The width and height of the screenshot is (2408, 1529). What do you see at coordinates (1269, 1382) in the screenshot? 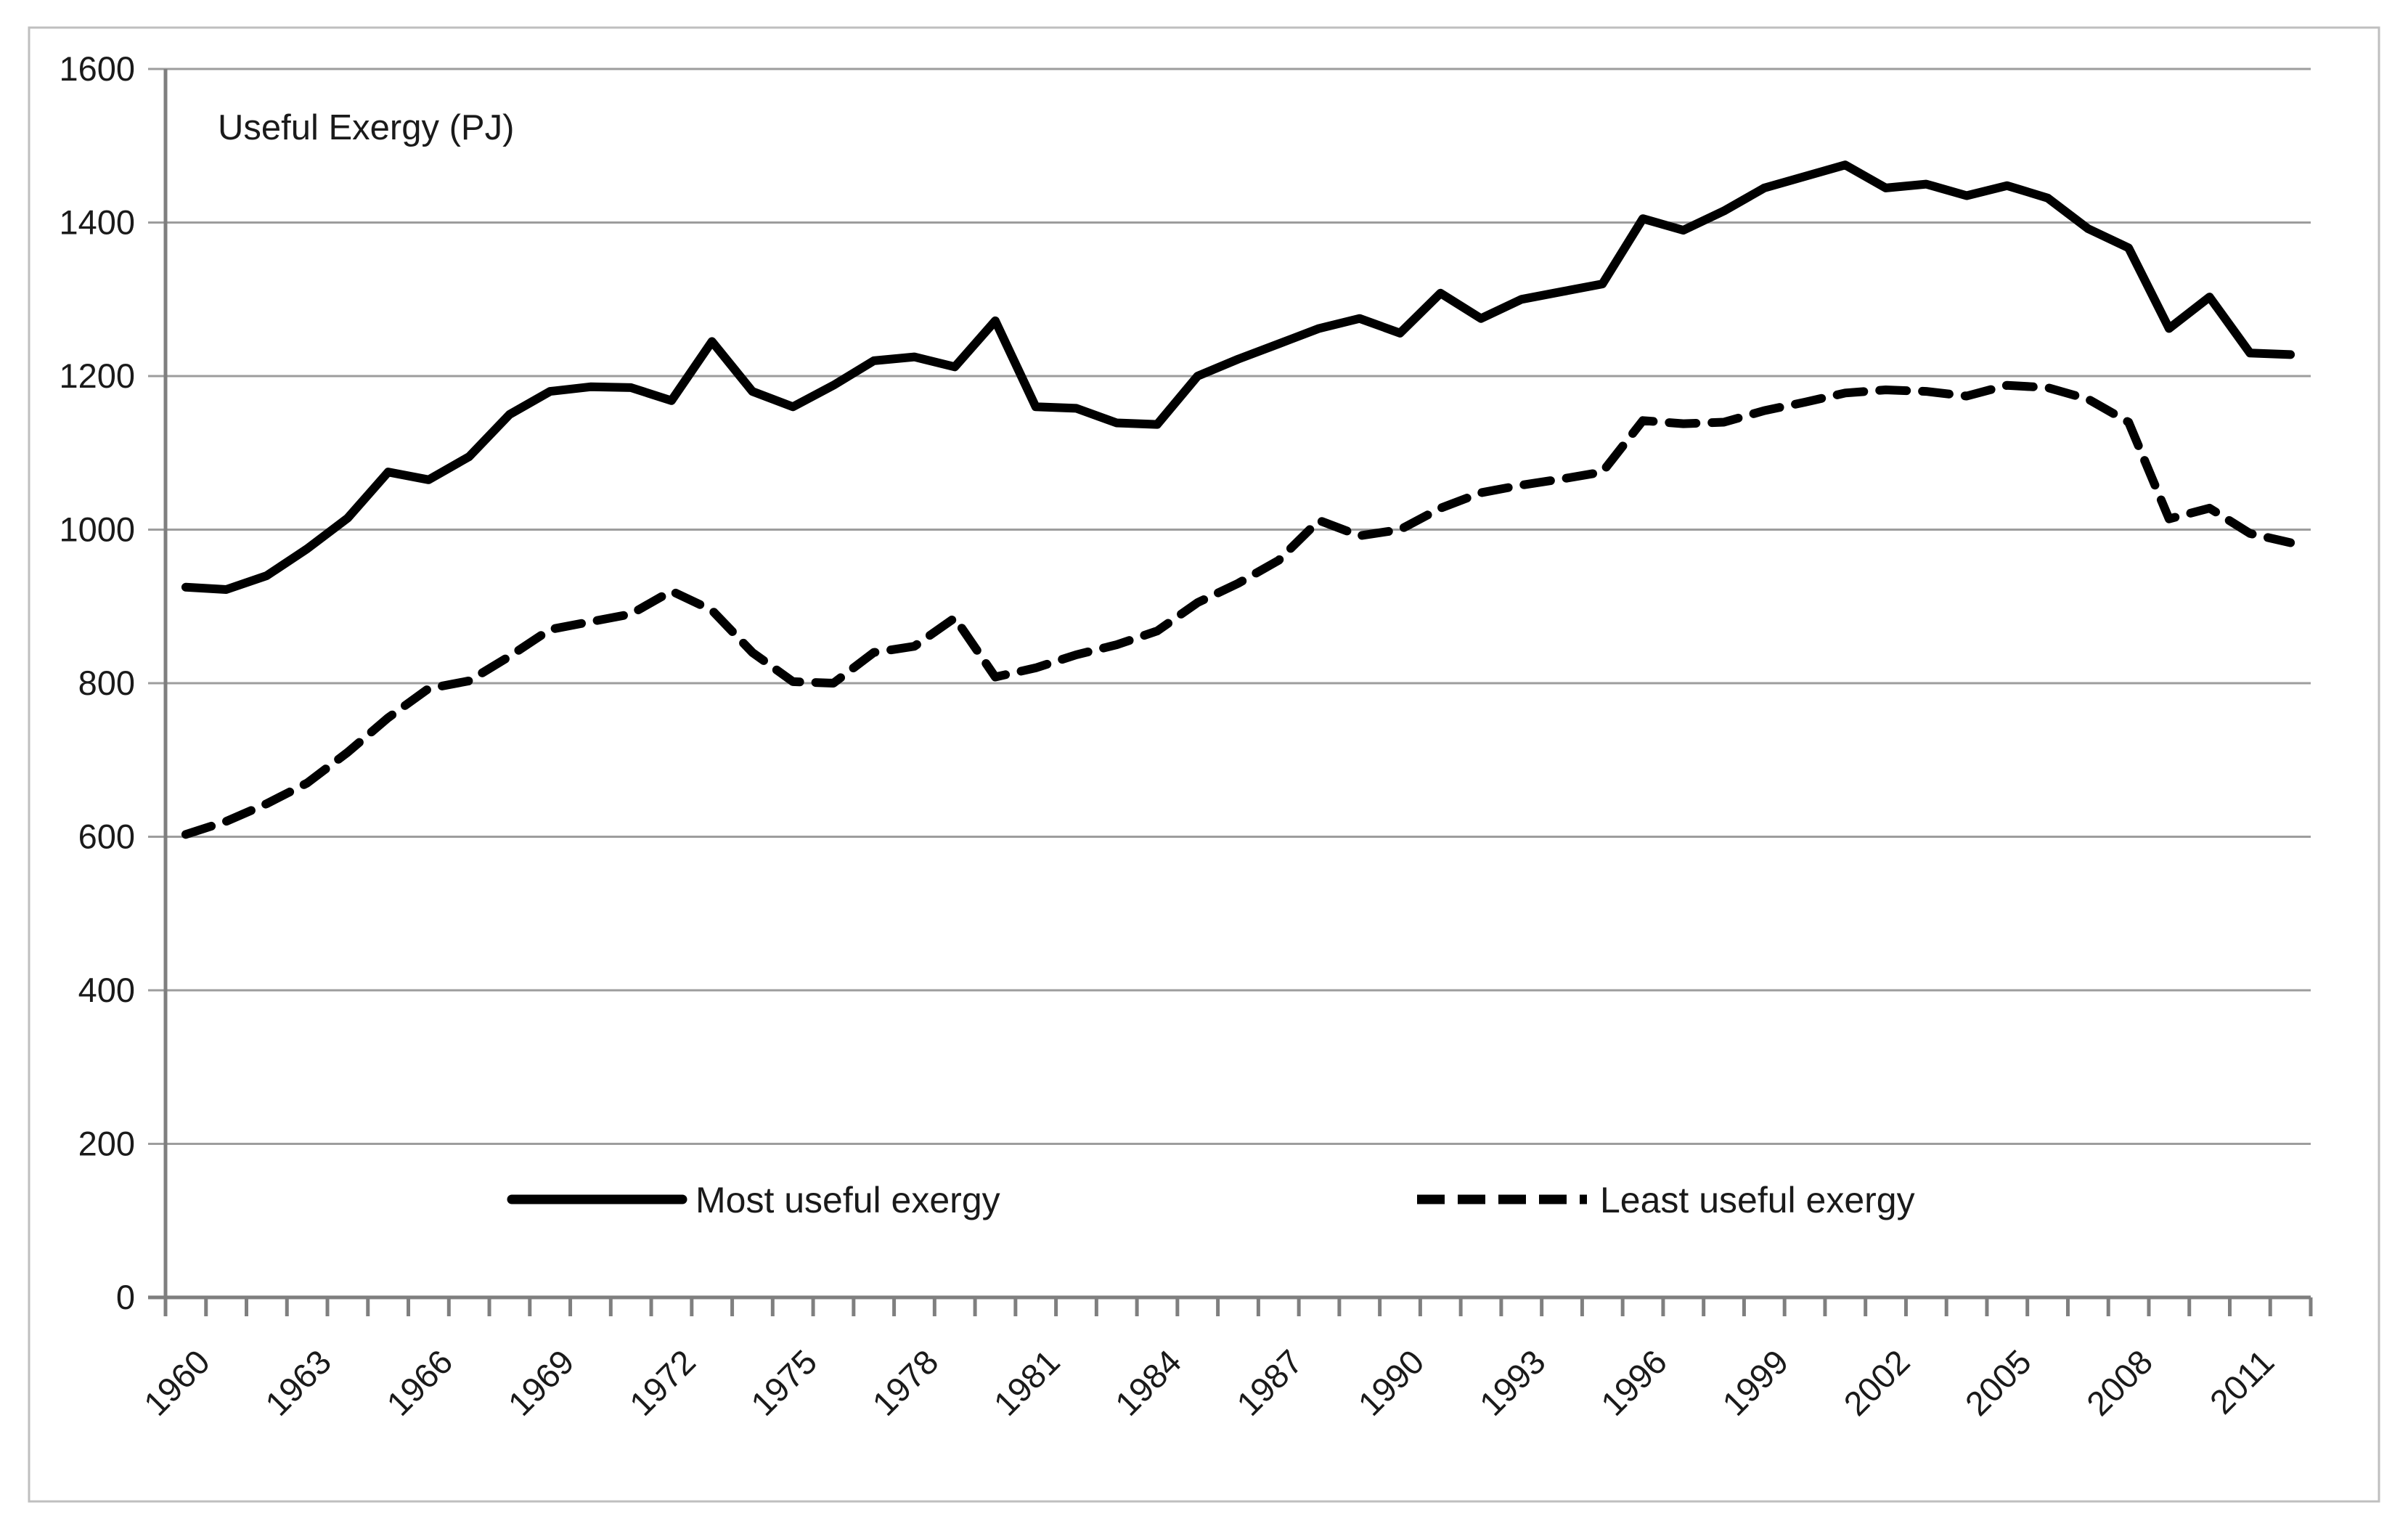
I see `x-axis-tick-label: 1987` at bounding box center [1269, 1382].